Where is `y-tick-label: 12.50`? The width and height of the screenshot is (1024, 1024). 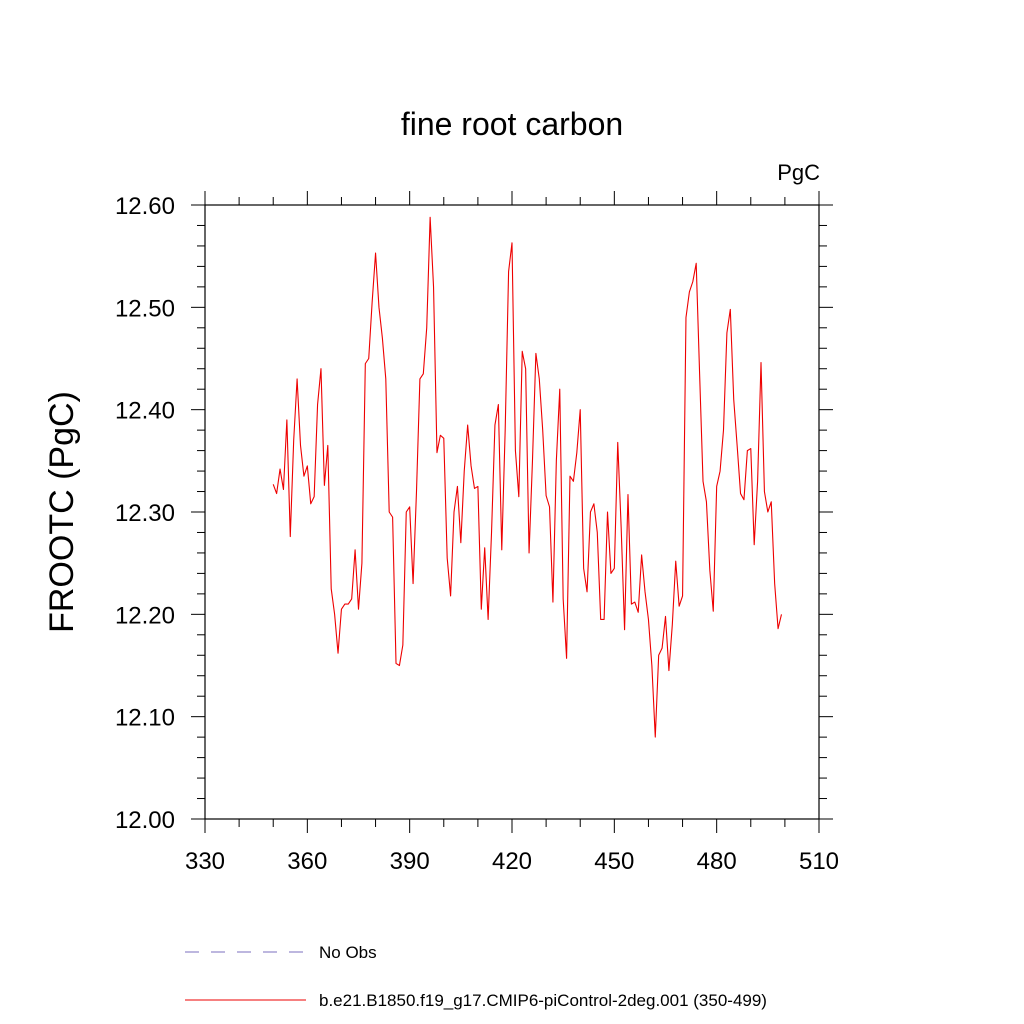 y-tick-label: 12.50 is located at coordinates (145, 308).